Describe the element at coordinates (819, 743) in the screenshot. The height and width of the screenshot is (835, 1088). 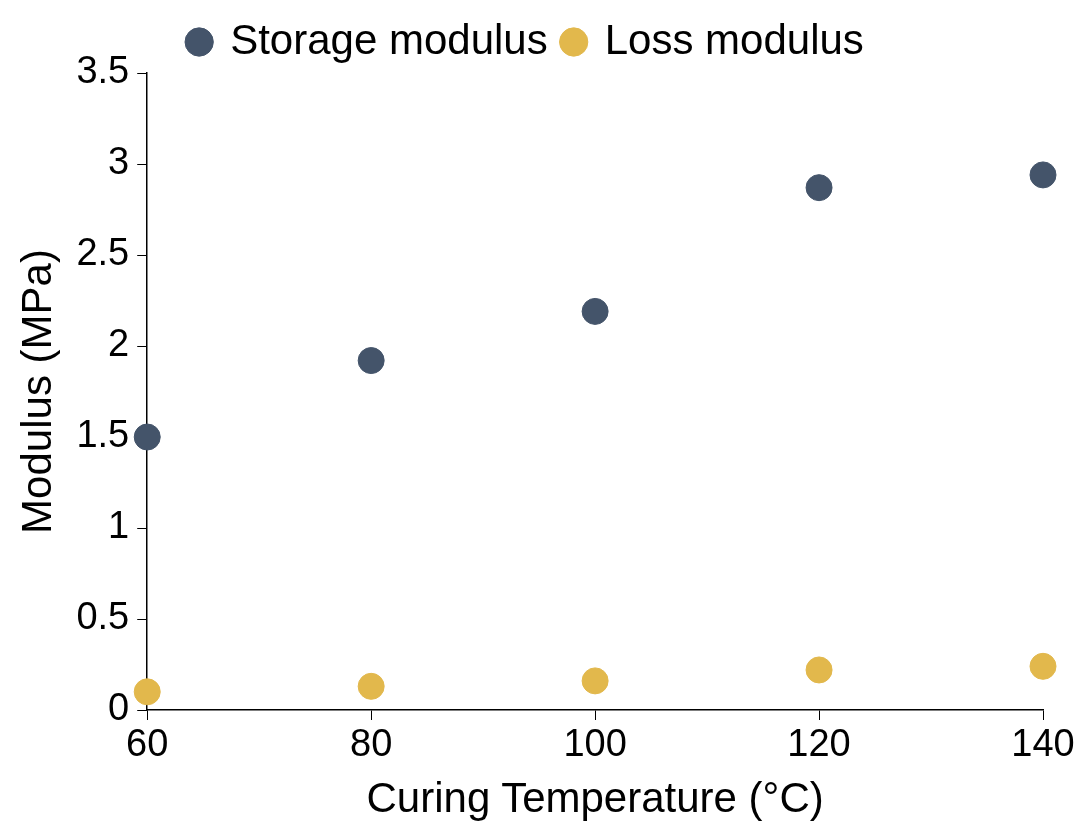
I see `x-tick-label: 120` at that location.